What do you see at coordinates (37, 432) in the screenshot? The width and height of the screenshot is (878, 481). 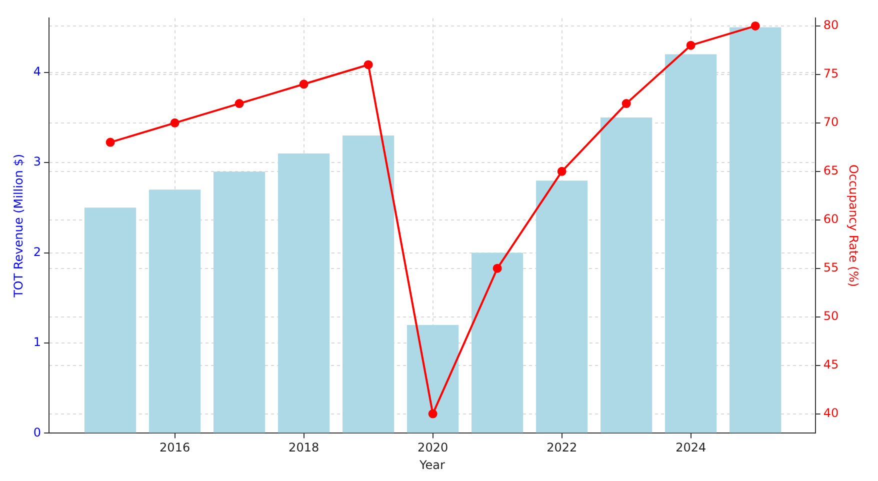 I see `y-tick-label: 0` at bounding box center [37, 432].